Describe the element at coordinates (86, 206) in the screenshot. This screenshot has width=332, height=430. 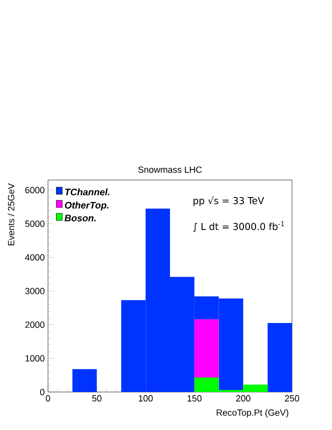
I see `legend-label: OtherTop.` at that location.